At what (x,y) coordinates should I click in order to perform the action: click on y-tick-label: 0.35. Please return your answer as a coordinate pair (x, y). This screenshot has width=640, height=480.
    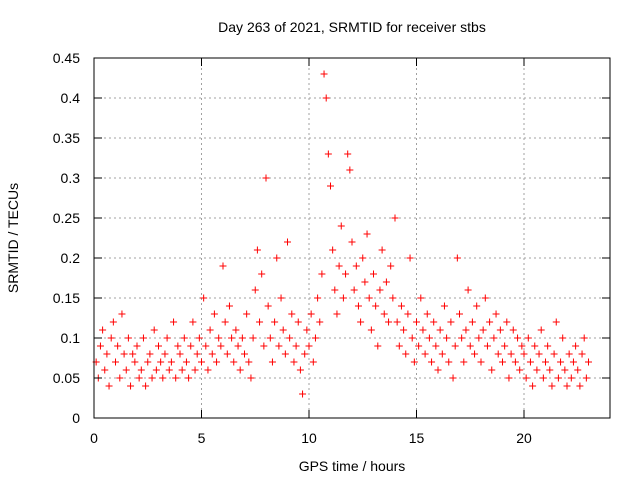
    Looking at the image, I should click on (66, 138).